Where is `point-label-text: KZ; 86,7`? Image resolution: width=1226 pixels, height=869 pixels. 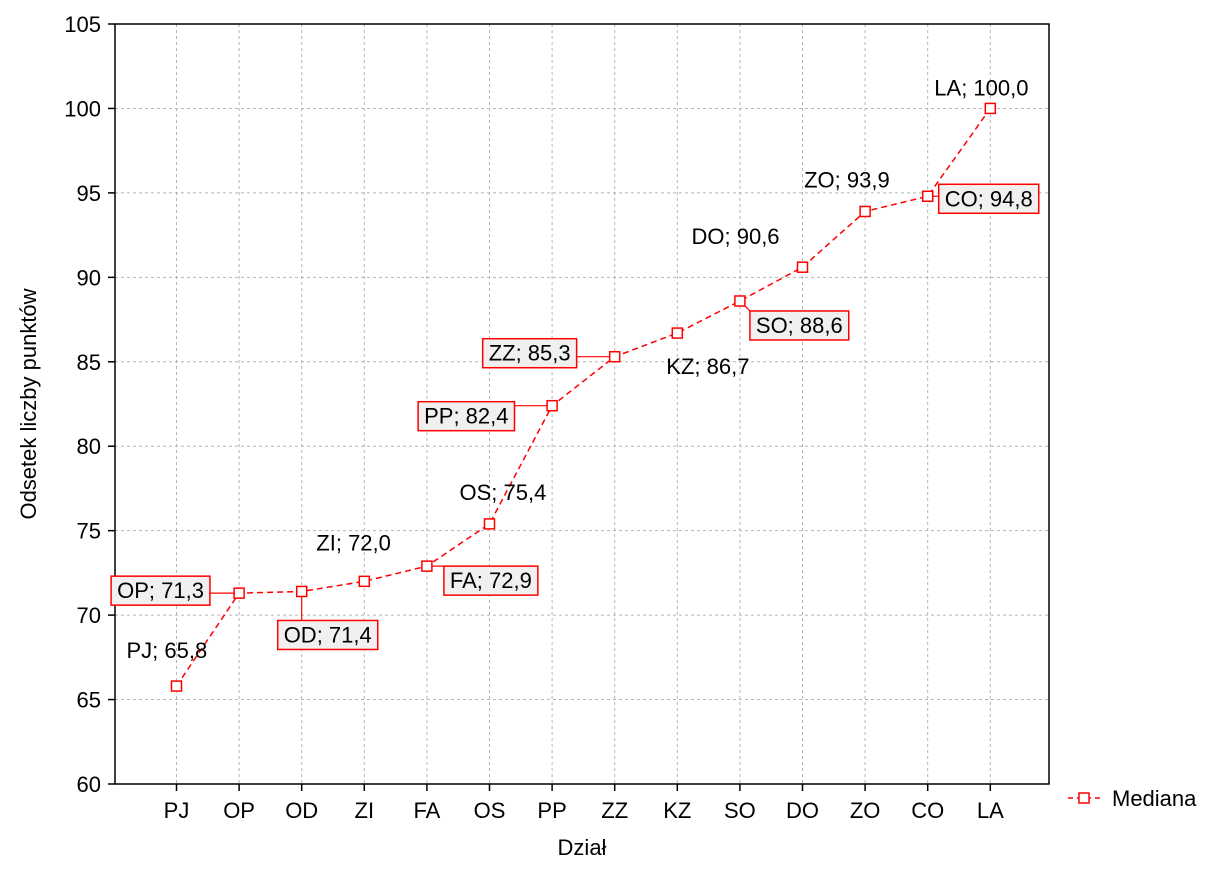
point-label-text: KZ; 86,7 is located at coordinates (707, 366).